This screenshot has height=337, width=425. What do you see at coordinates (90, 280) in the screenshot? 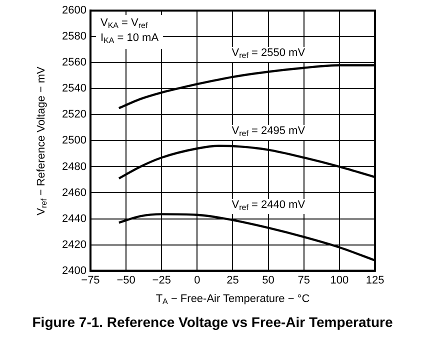
I see `x-tick-label: −75` at bounding box center [90, 280].